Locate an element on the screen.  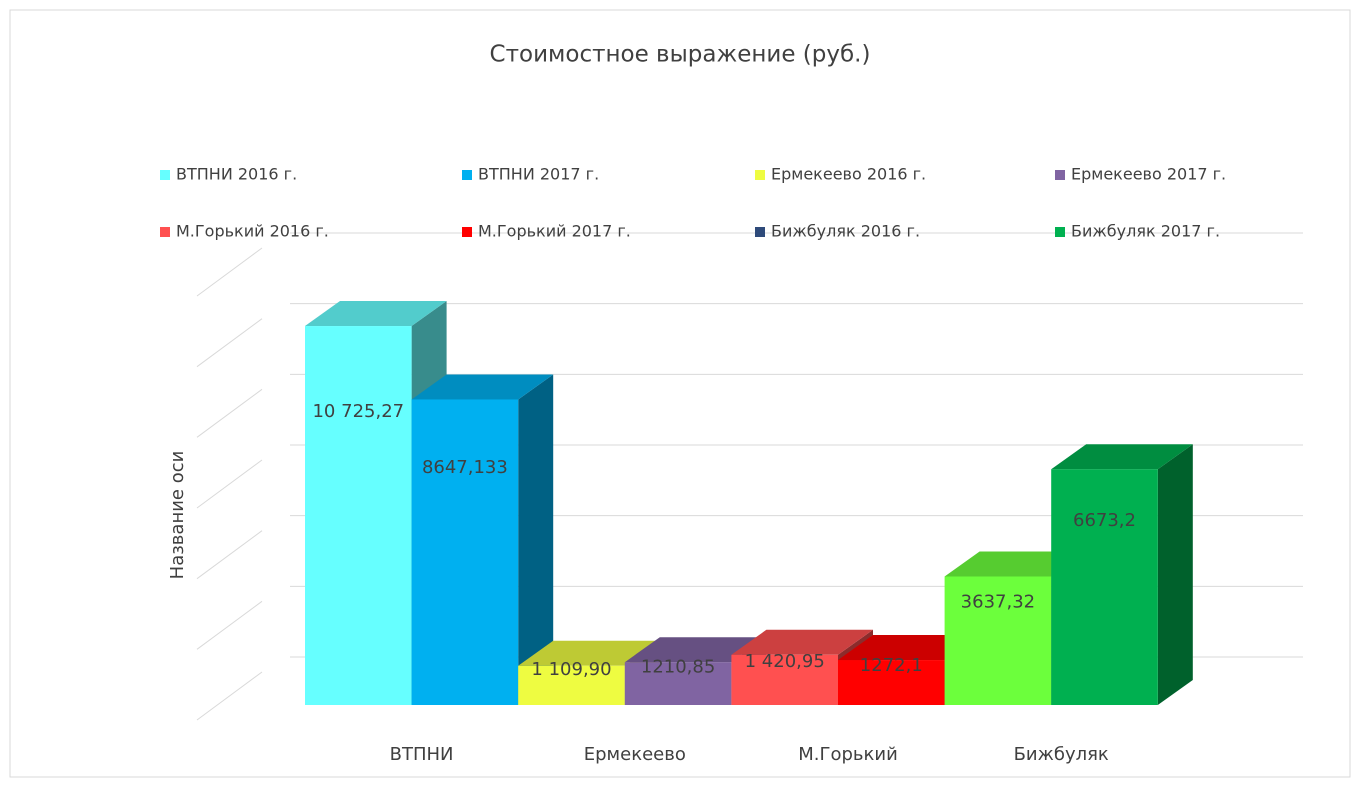
legend-label: М.Горький 2016 г. is located at coordinates (252, 231).